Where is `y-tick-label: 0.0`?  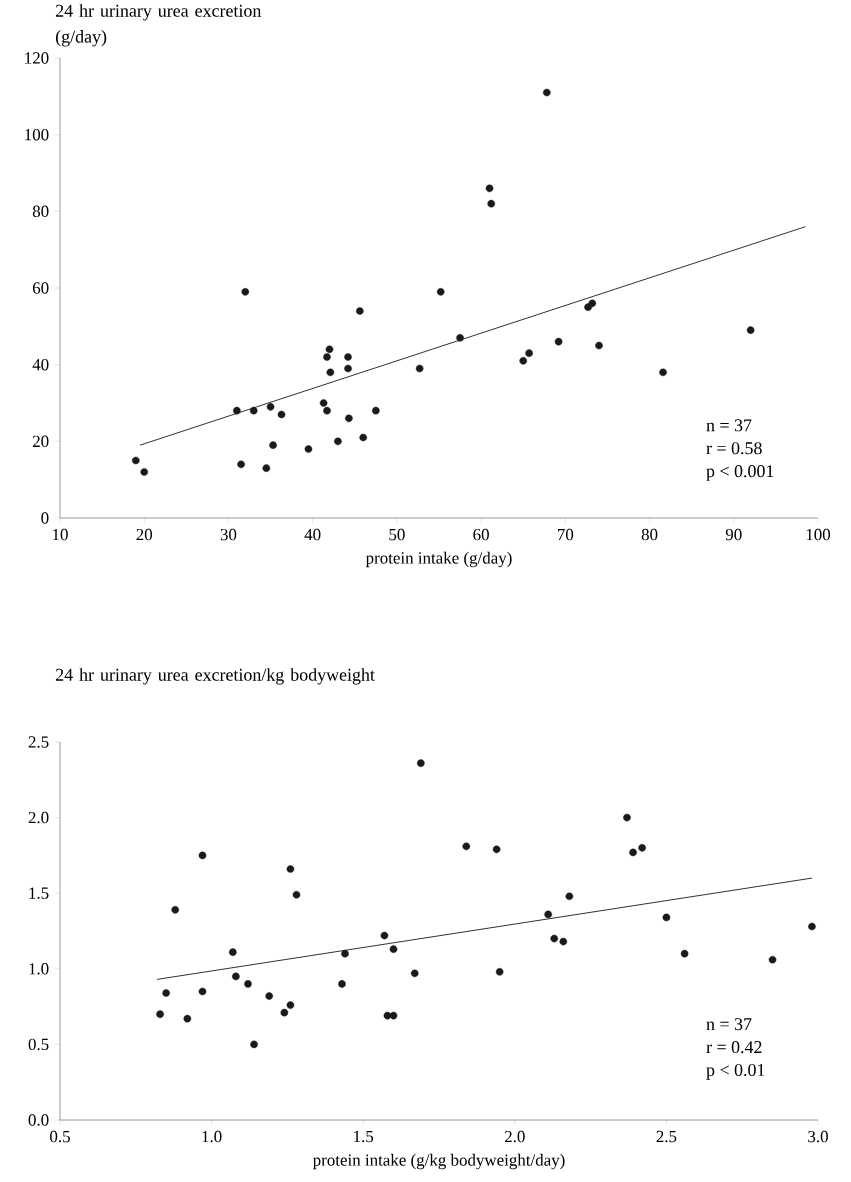 y-tick-label: 0.0 is located at coordinates (38, 1120).